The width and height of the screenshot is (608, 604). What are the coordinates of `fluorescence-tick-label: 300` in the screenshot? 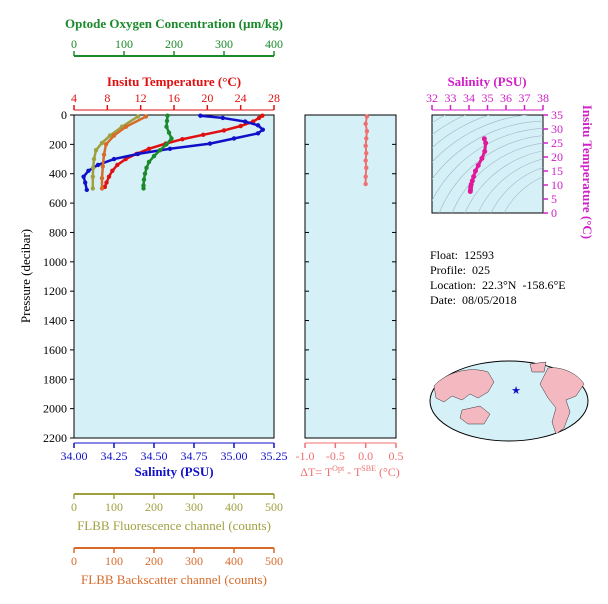 It's located at (194, 507).